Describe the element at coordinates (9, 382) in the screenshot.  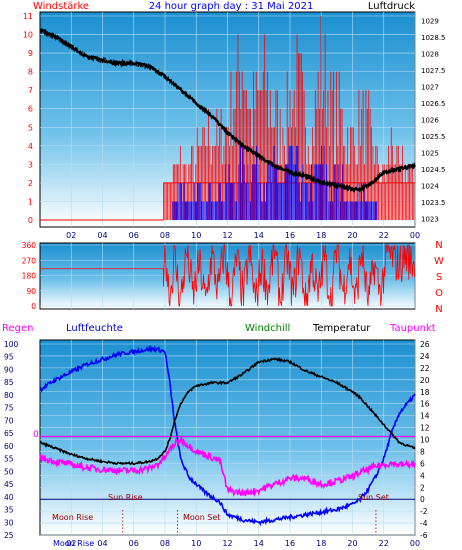
I see `humidity-tick-label: 85` at that location.